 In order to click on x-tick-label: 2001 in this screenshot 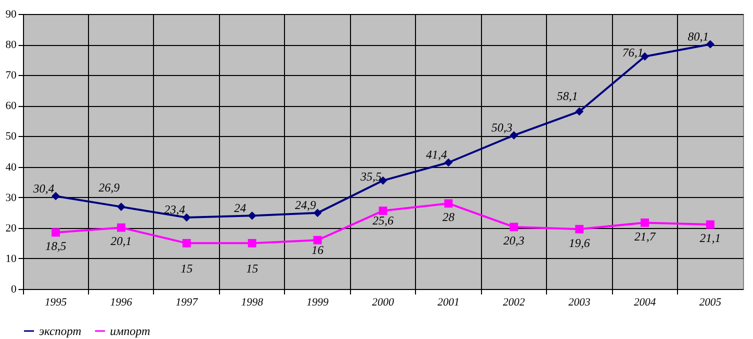, I will do `click(448, 302)`.